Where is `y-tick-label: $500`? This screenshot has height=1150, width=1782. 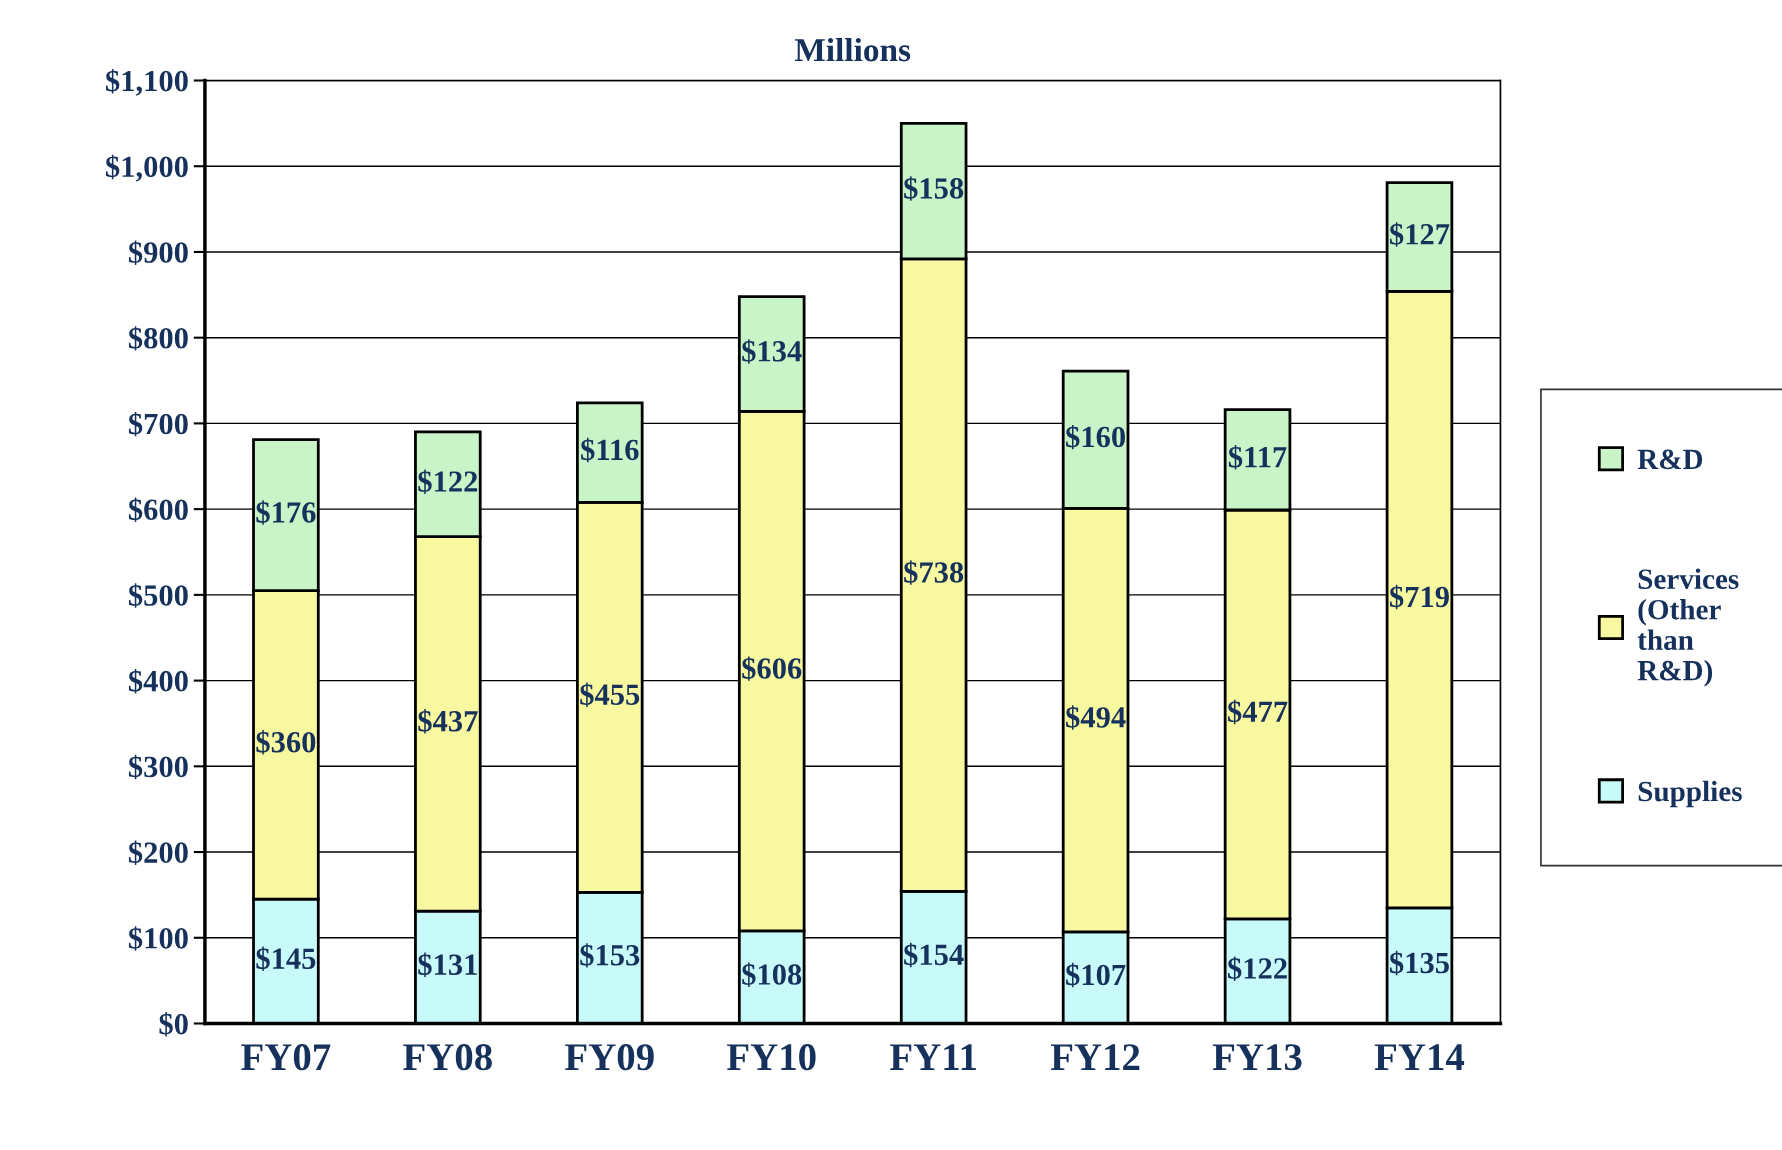
y-tick-label: $500 is located at coordinates (158, 595).